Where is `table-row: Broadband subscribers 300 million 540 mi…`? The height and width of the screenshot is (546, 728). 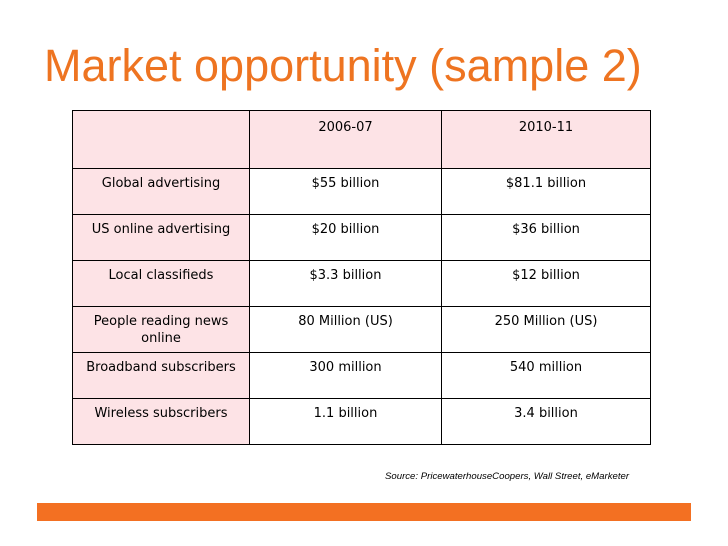 table-row: Broadband subscribers 300 million 540 mi… is located at coordinates (361, 375).